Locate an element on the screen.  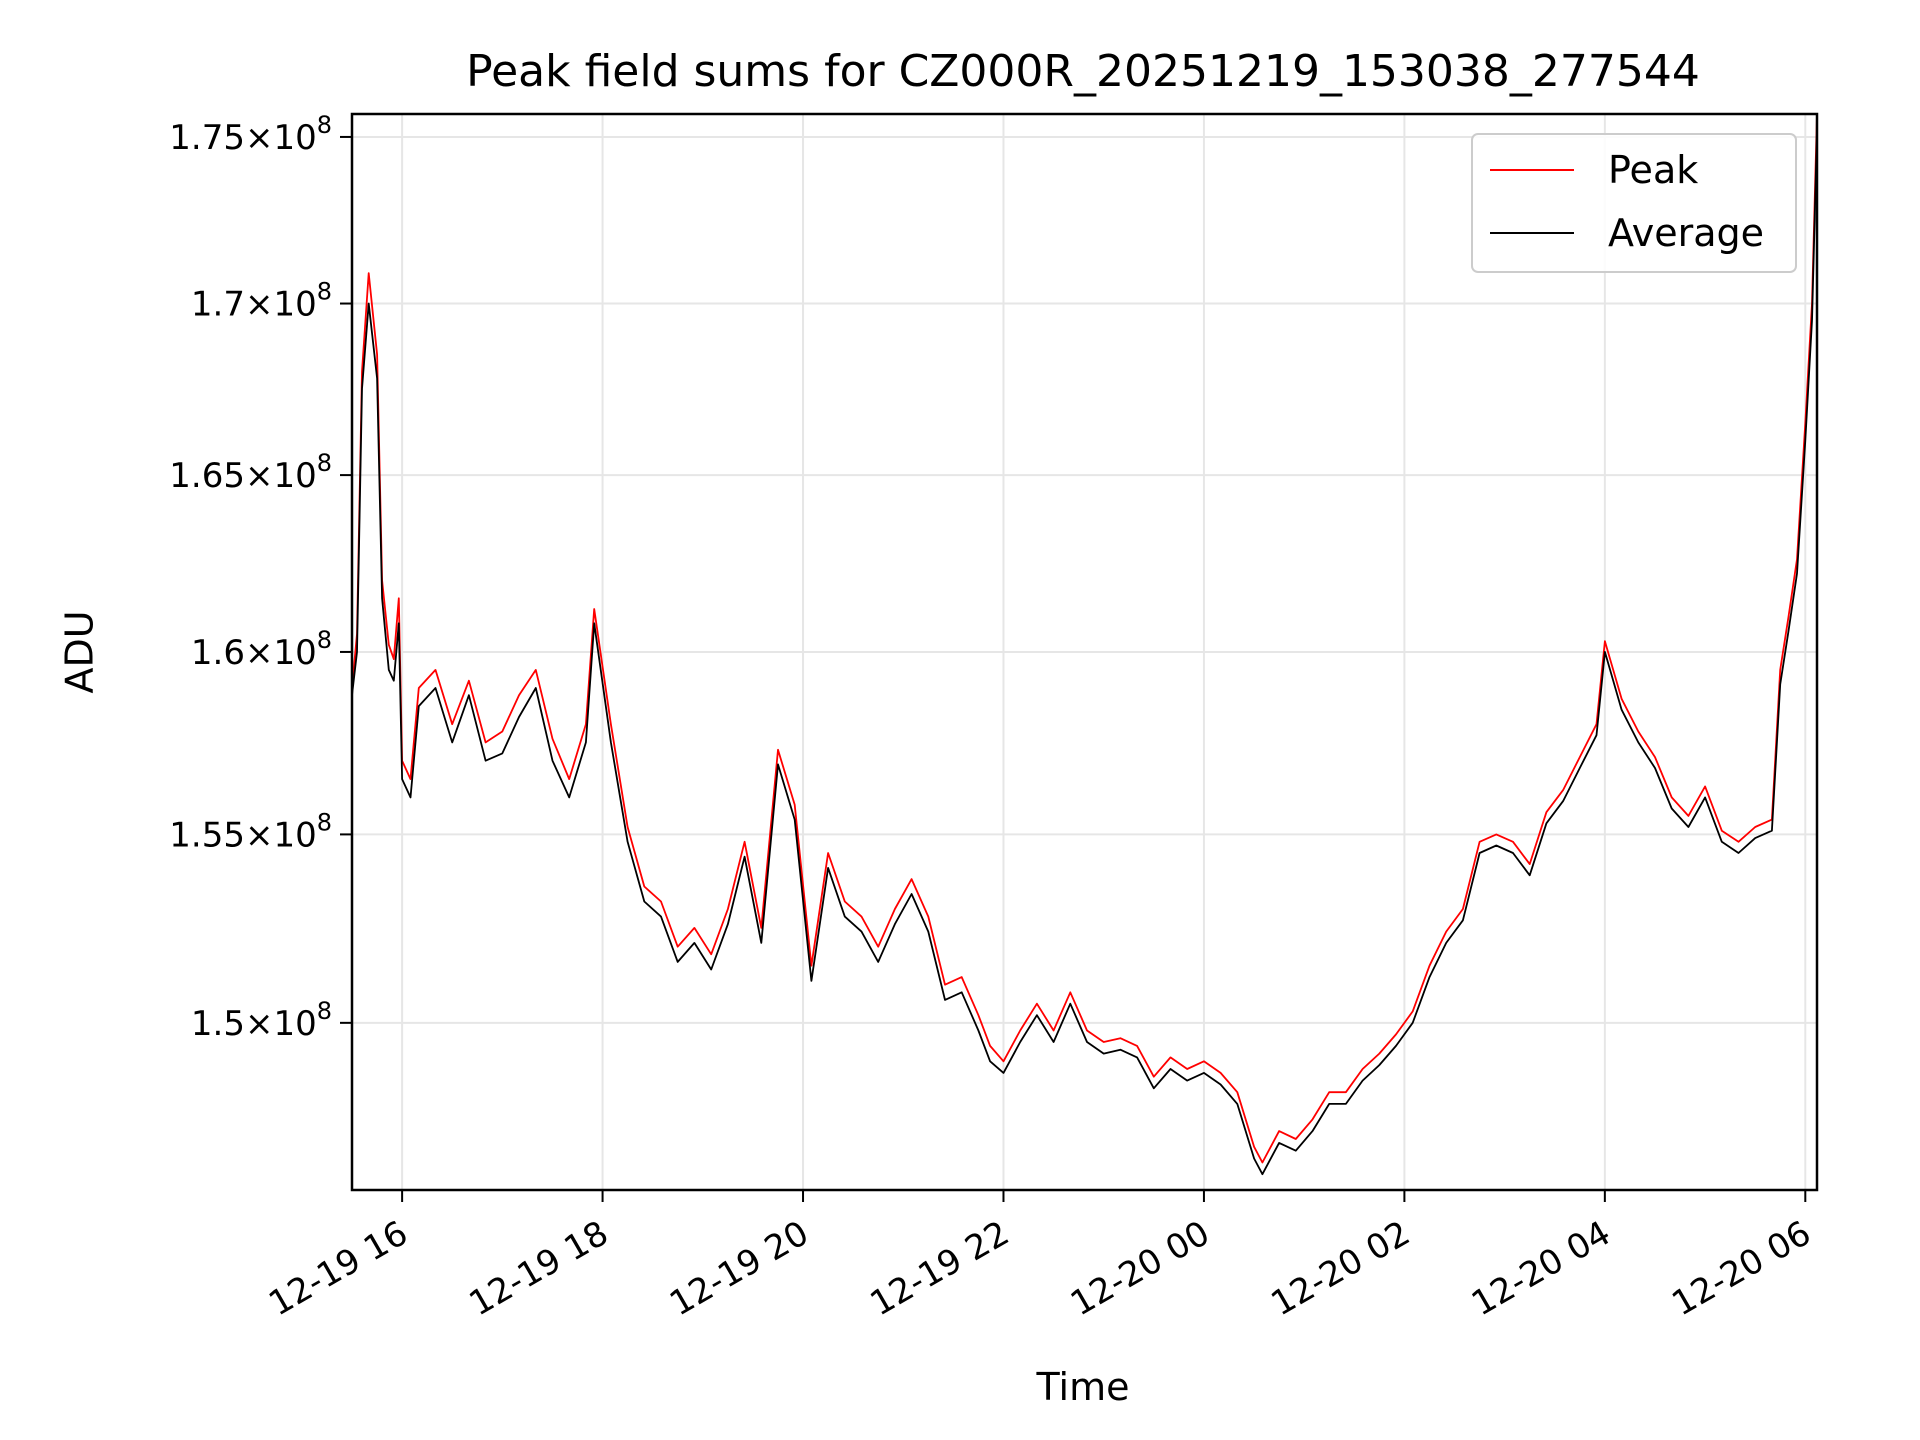
y-tick-label: 1.7×108 is located at coordinates (261, 301).